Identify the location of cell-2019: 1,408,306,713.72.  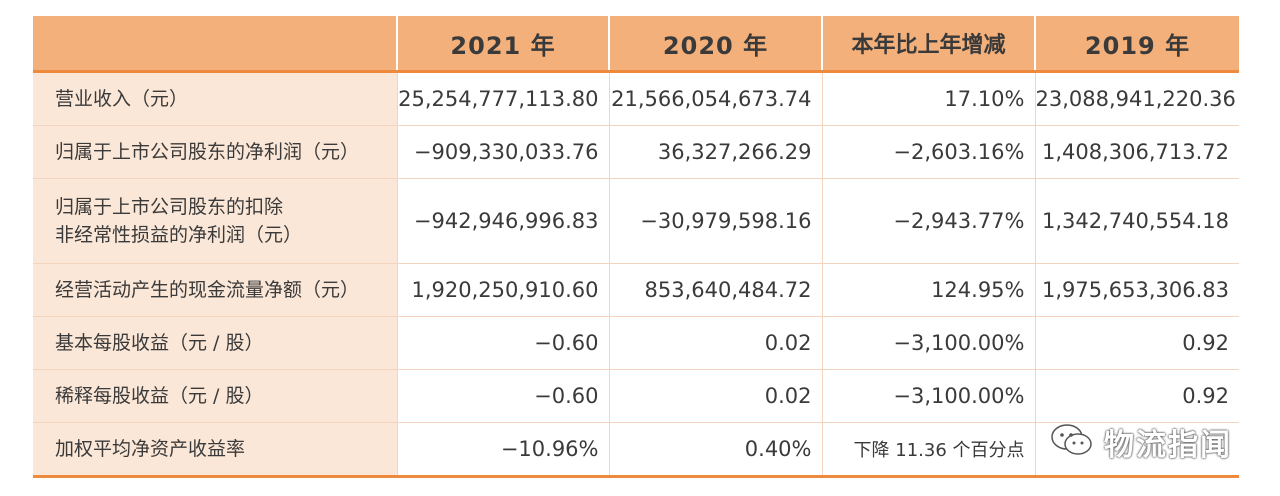
(1137, 152).